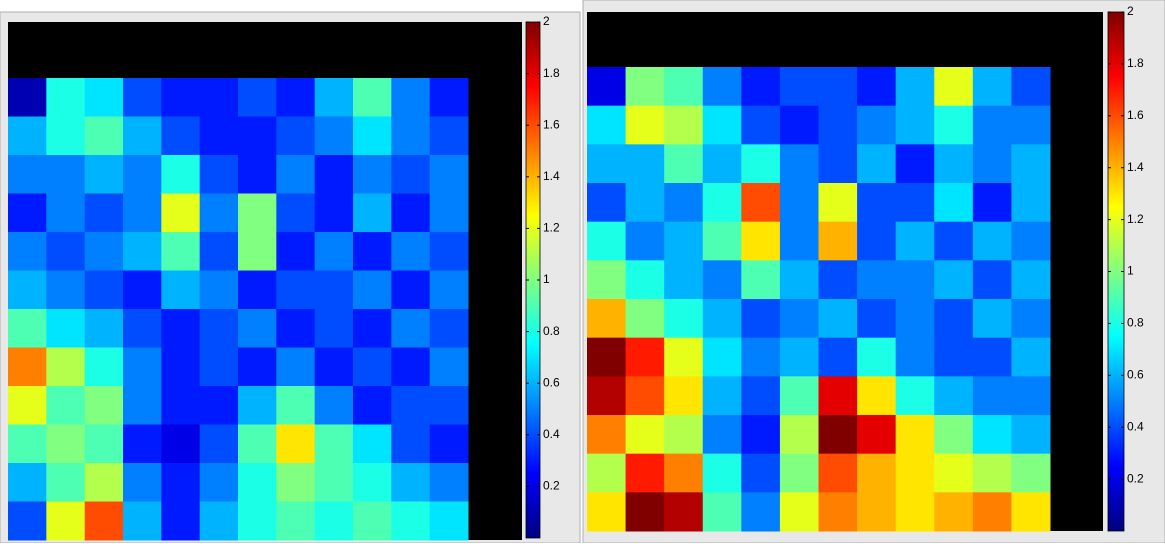 This screenshot has height=548, width=1165. What do you see at coordinates (546, 279) in the screenshot?
I see `colorbar-tick-label: 1` at bounding box center [546, 279].